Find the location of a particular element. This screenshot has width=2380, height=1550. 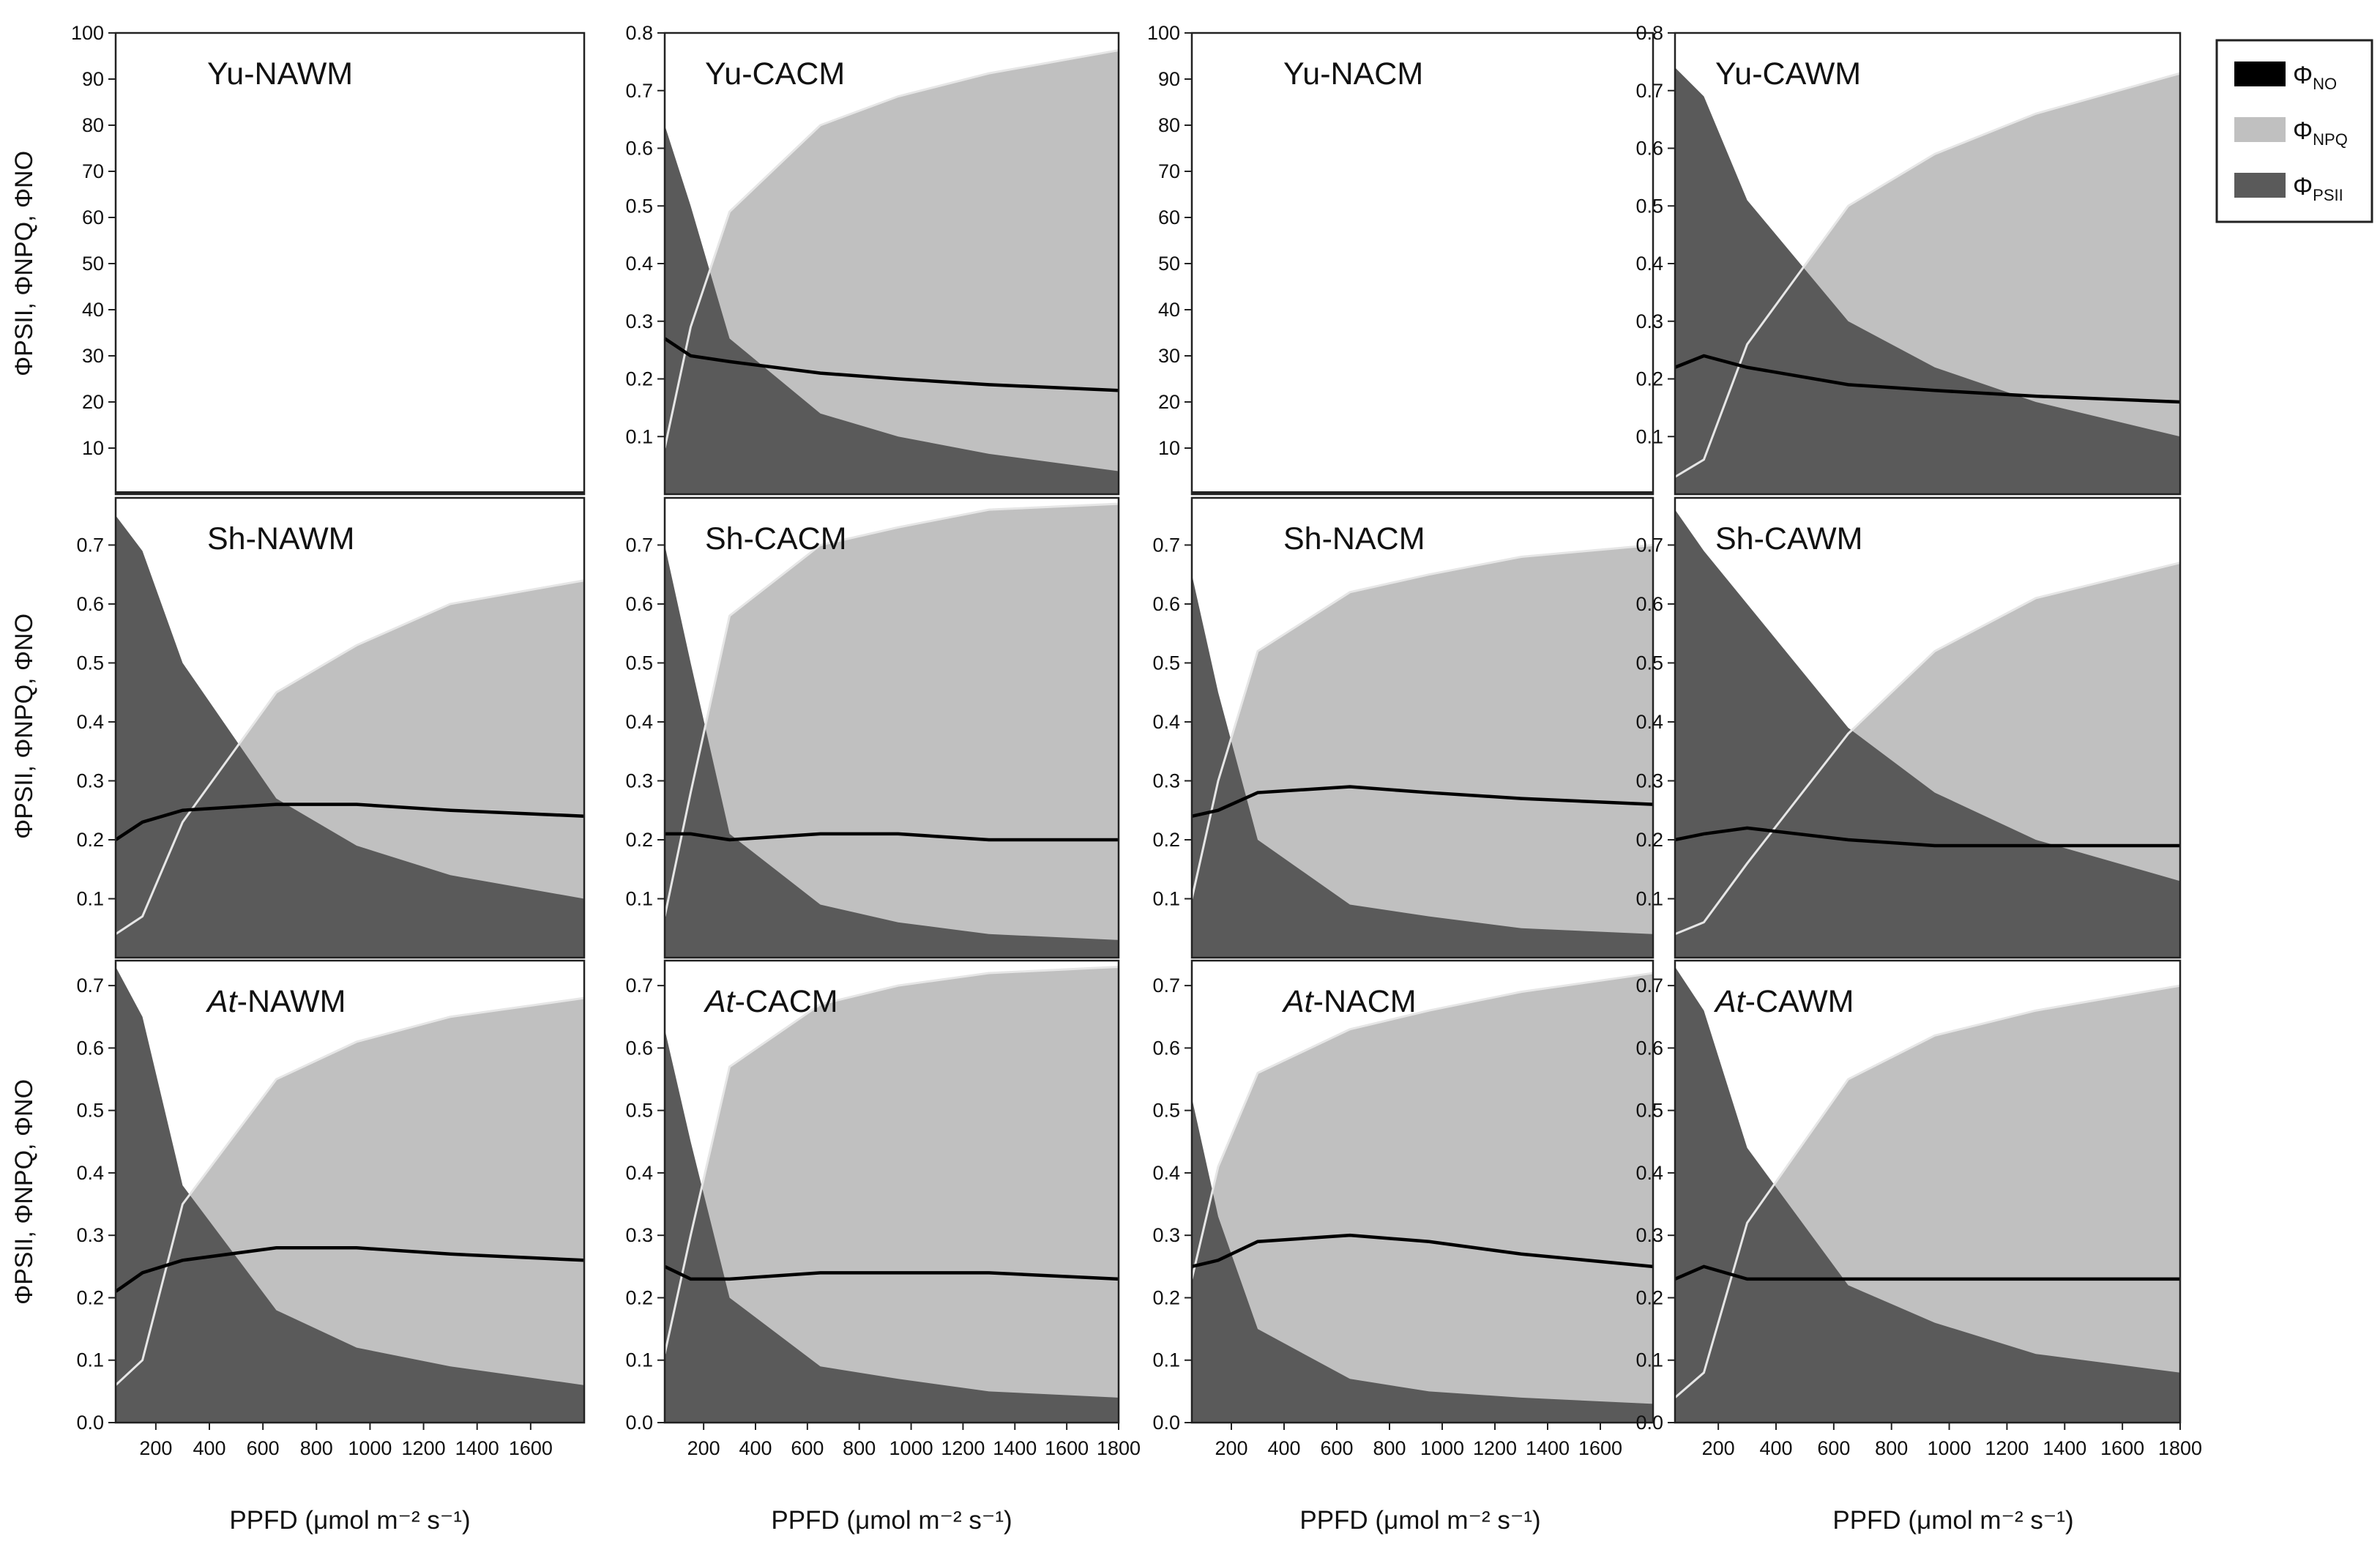

y-tick-label: 50 is located at coordinates (1169, 264).